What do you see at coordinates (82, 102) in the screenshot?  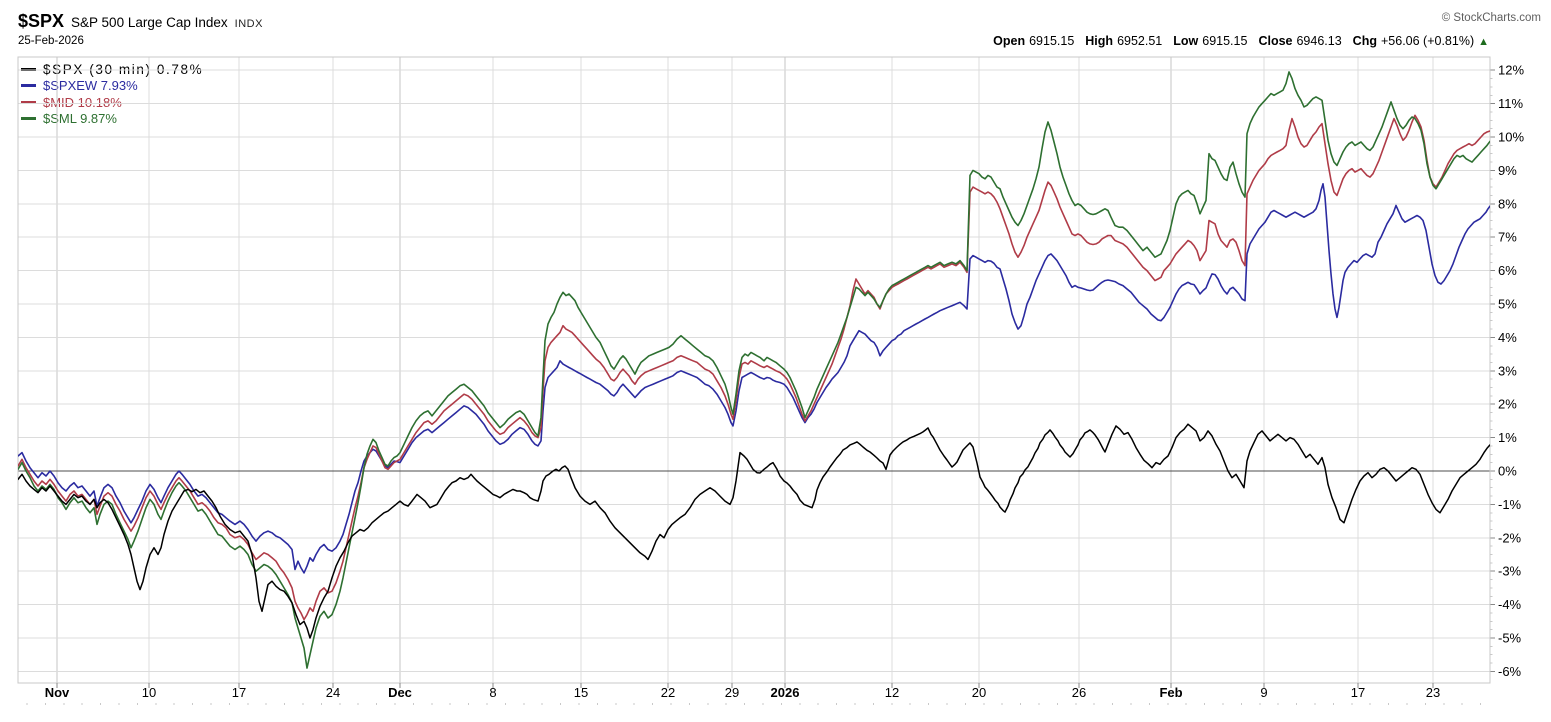 I see `legend-label: $MID 10.18%` at bounding box center [82, 102].